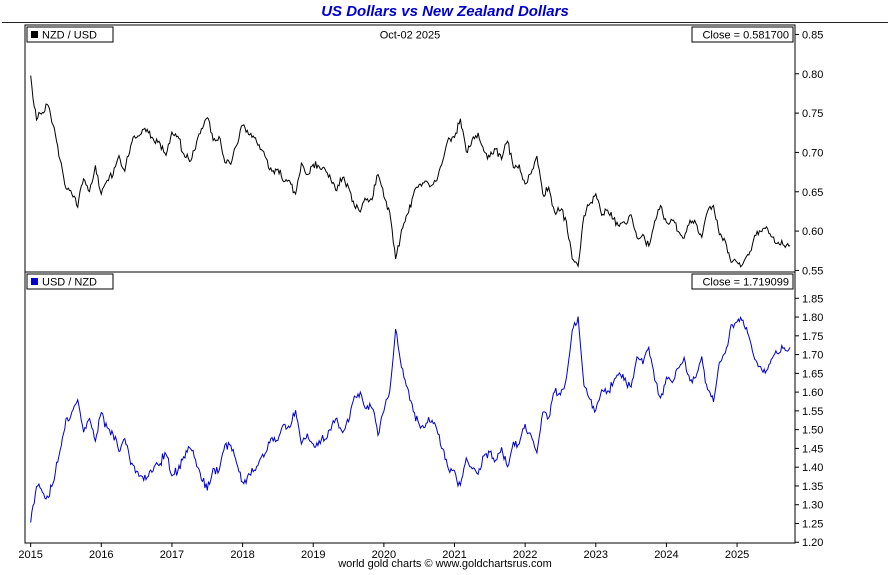 This screenshot has height=575, width=890. What do you see at coordinates (101, 555) in the screenshot?
I see `x-axis-tick-label: 2016` at bounding box center [101, 555].